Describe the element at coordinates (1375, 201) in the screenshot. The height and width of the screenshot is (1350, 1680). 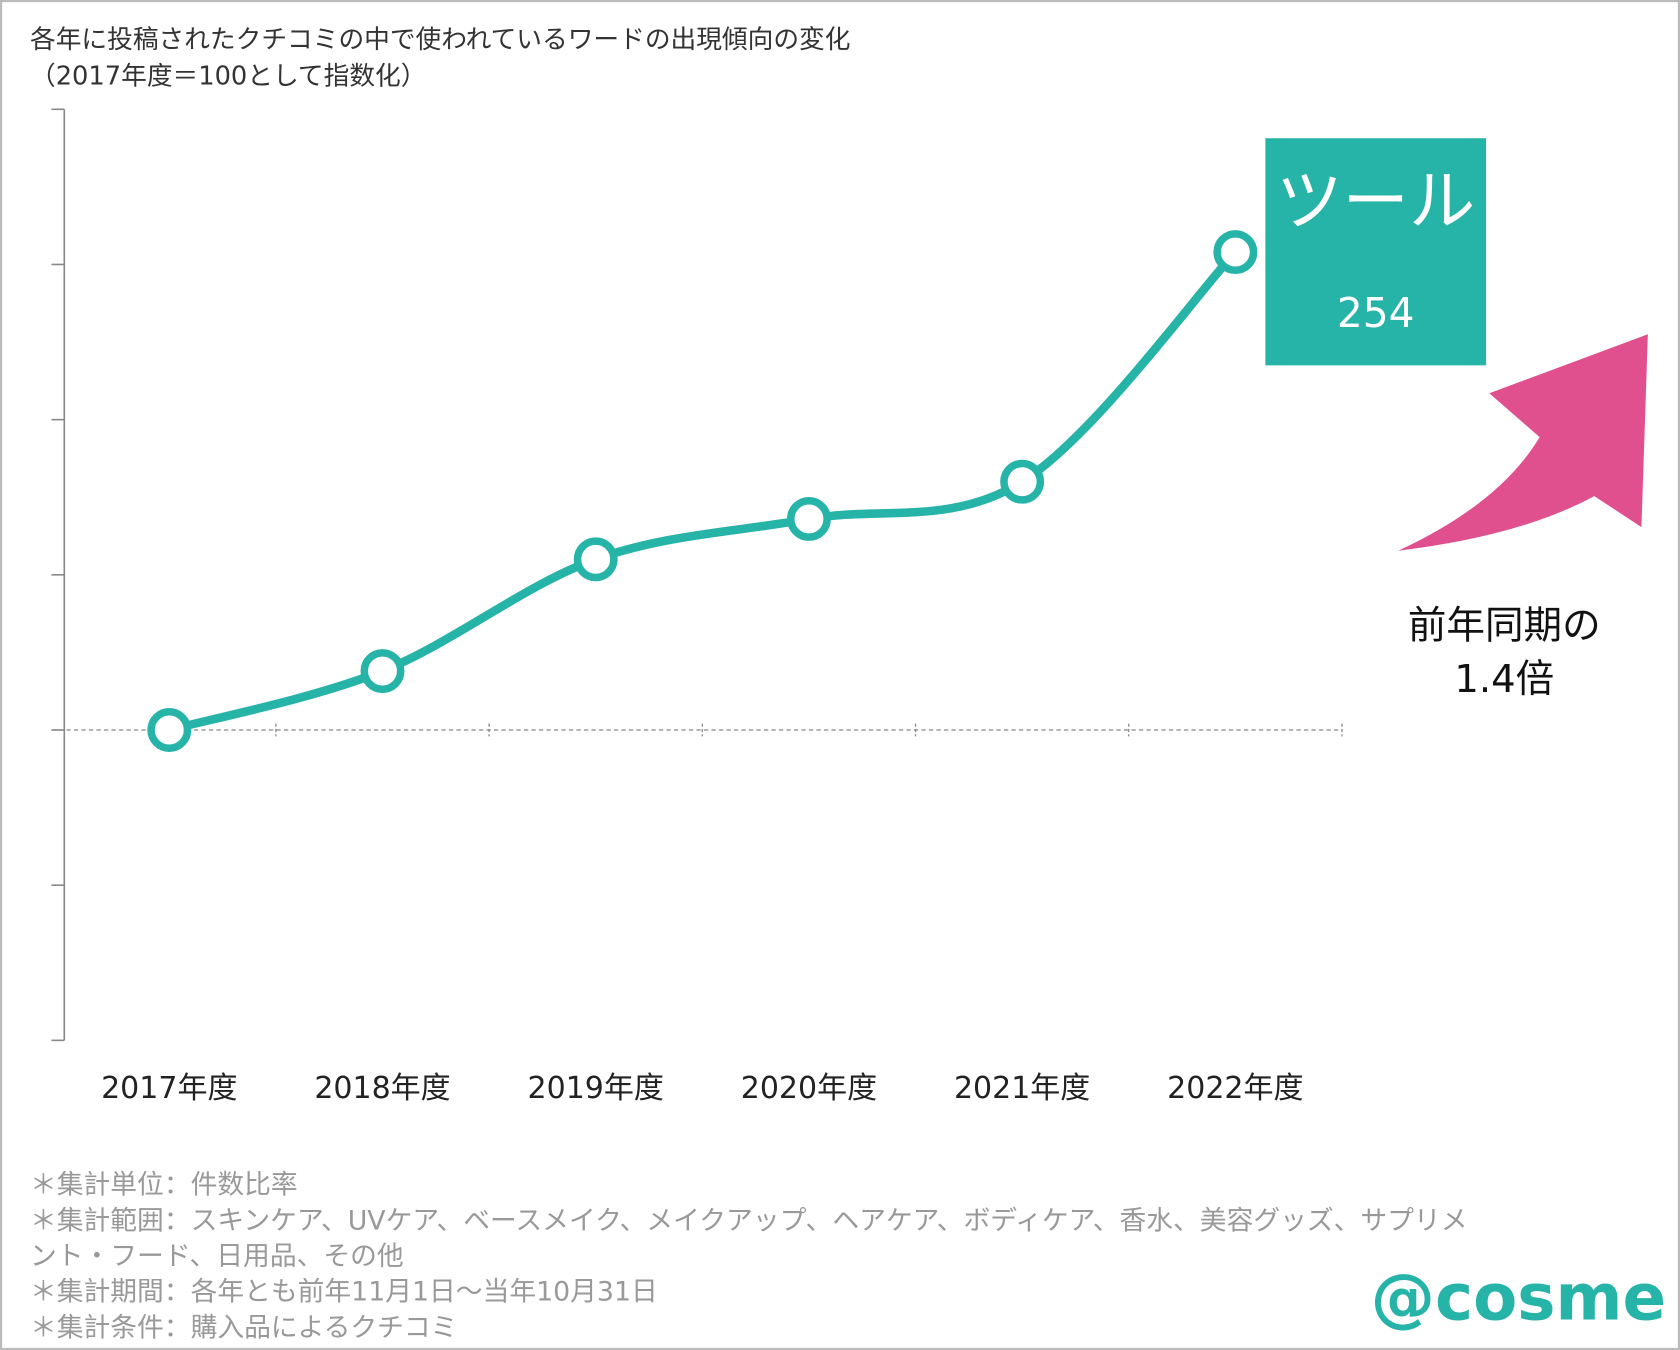
I see `legend-label: ツール` at that location.